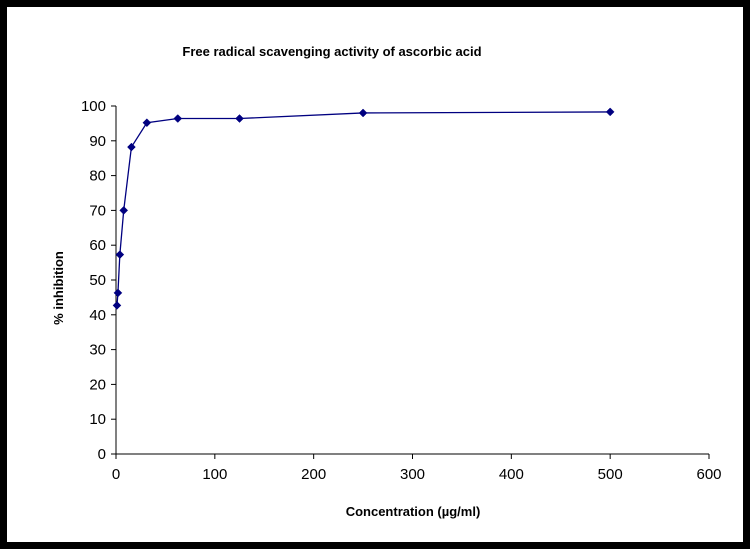 Image resolution: width=750 pixels, height=549 pixels. What do you see at coordinates (97, 141) in the screenshot?
I see `y-tick-label: 90` at bounding box center [97, 141].